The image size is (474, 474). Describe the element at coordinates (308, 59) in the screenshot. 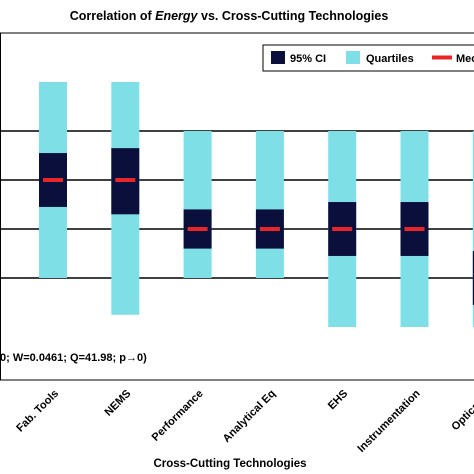

I see `legend-ci-label: 95% CI` at that location.